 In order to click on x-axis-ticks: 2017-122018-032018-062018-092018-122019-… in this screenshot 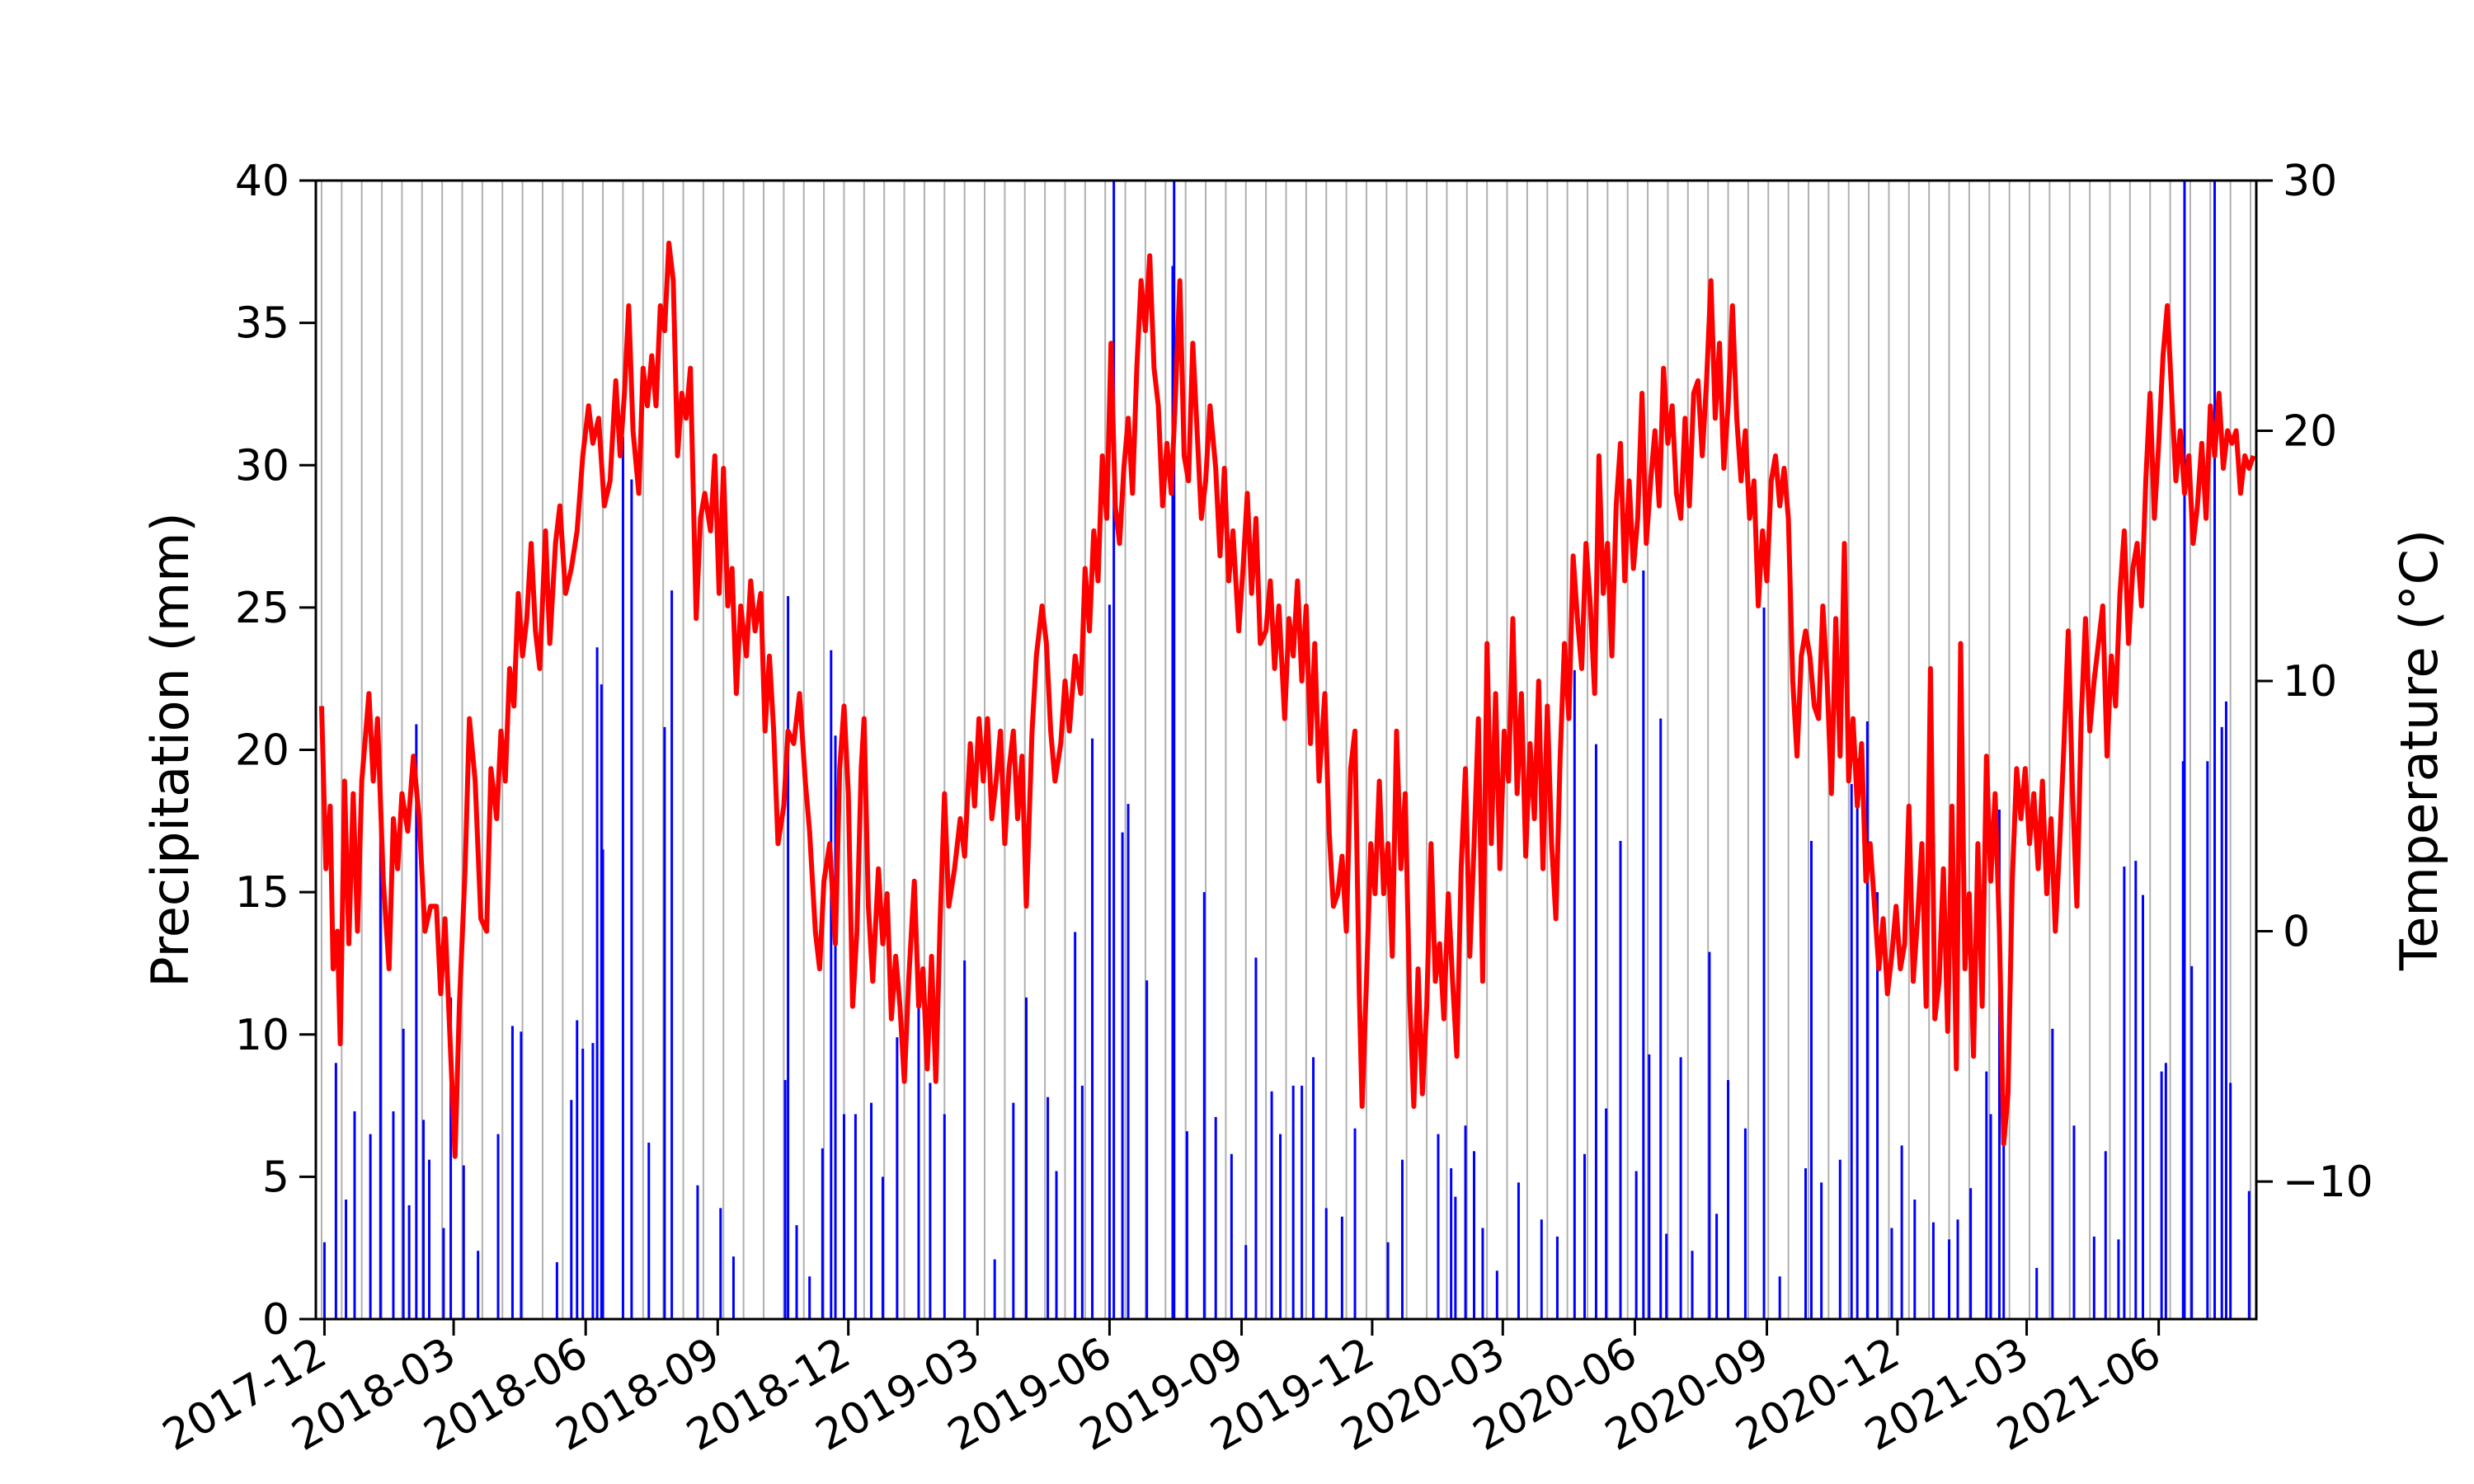, I will do `click(1162, 1390)`.